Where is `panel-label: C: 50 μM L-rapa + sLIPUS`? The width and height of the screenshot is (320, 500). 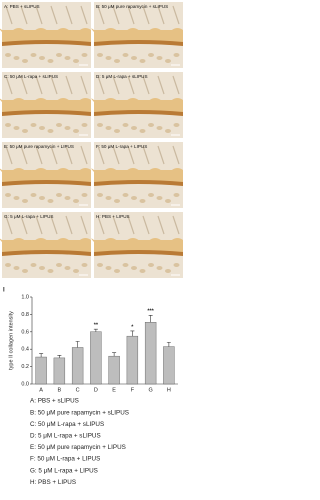 panel-label: C: 50 μM L-rapa + sLIPUS is located at coordinates (31, 76).